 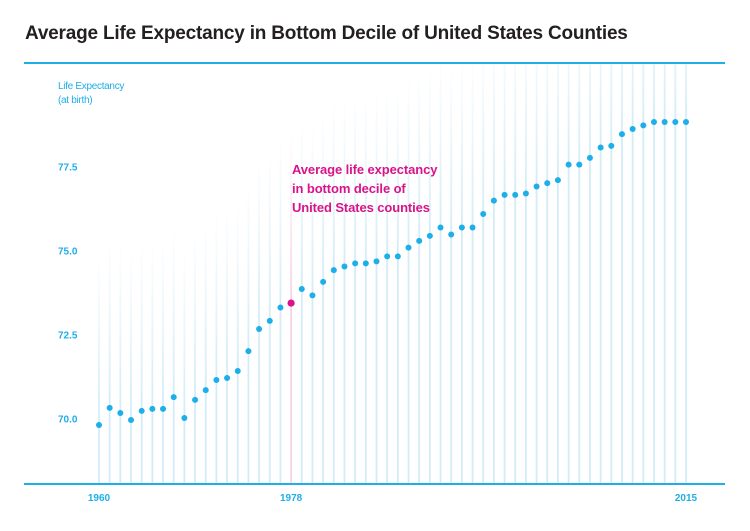 I want to click on stem-1971, so click(x=216, y=347).